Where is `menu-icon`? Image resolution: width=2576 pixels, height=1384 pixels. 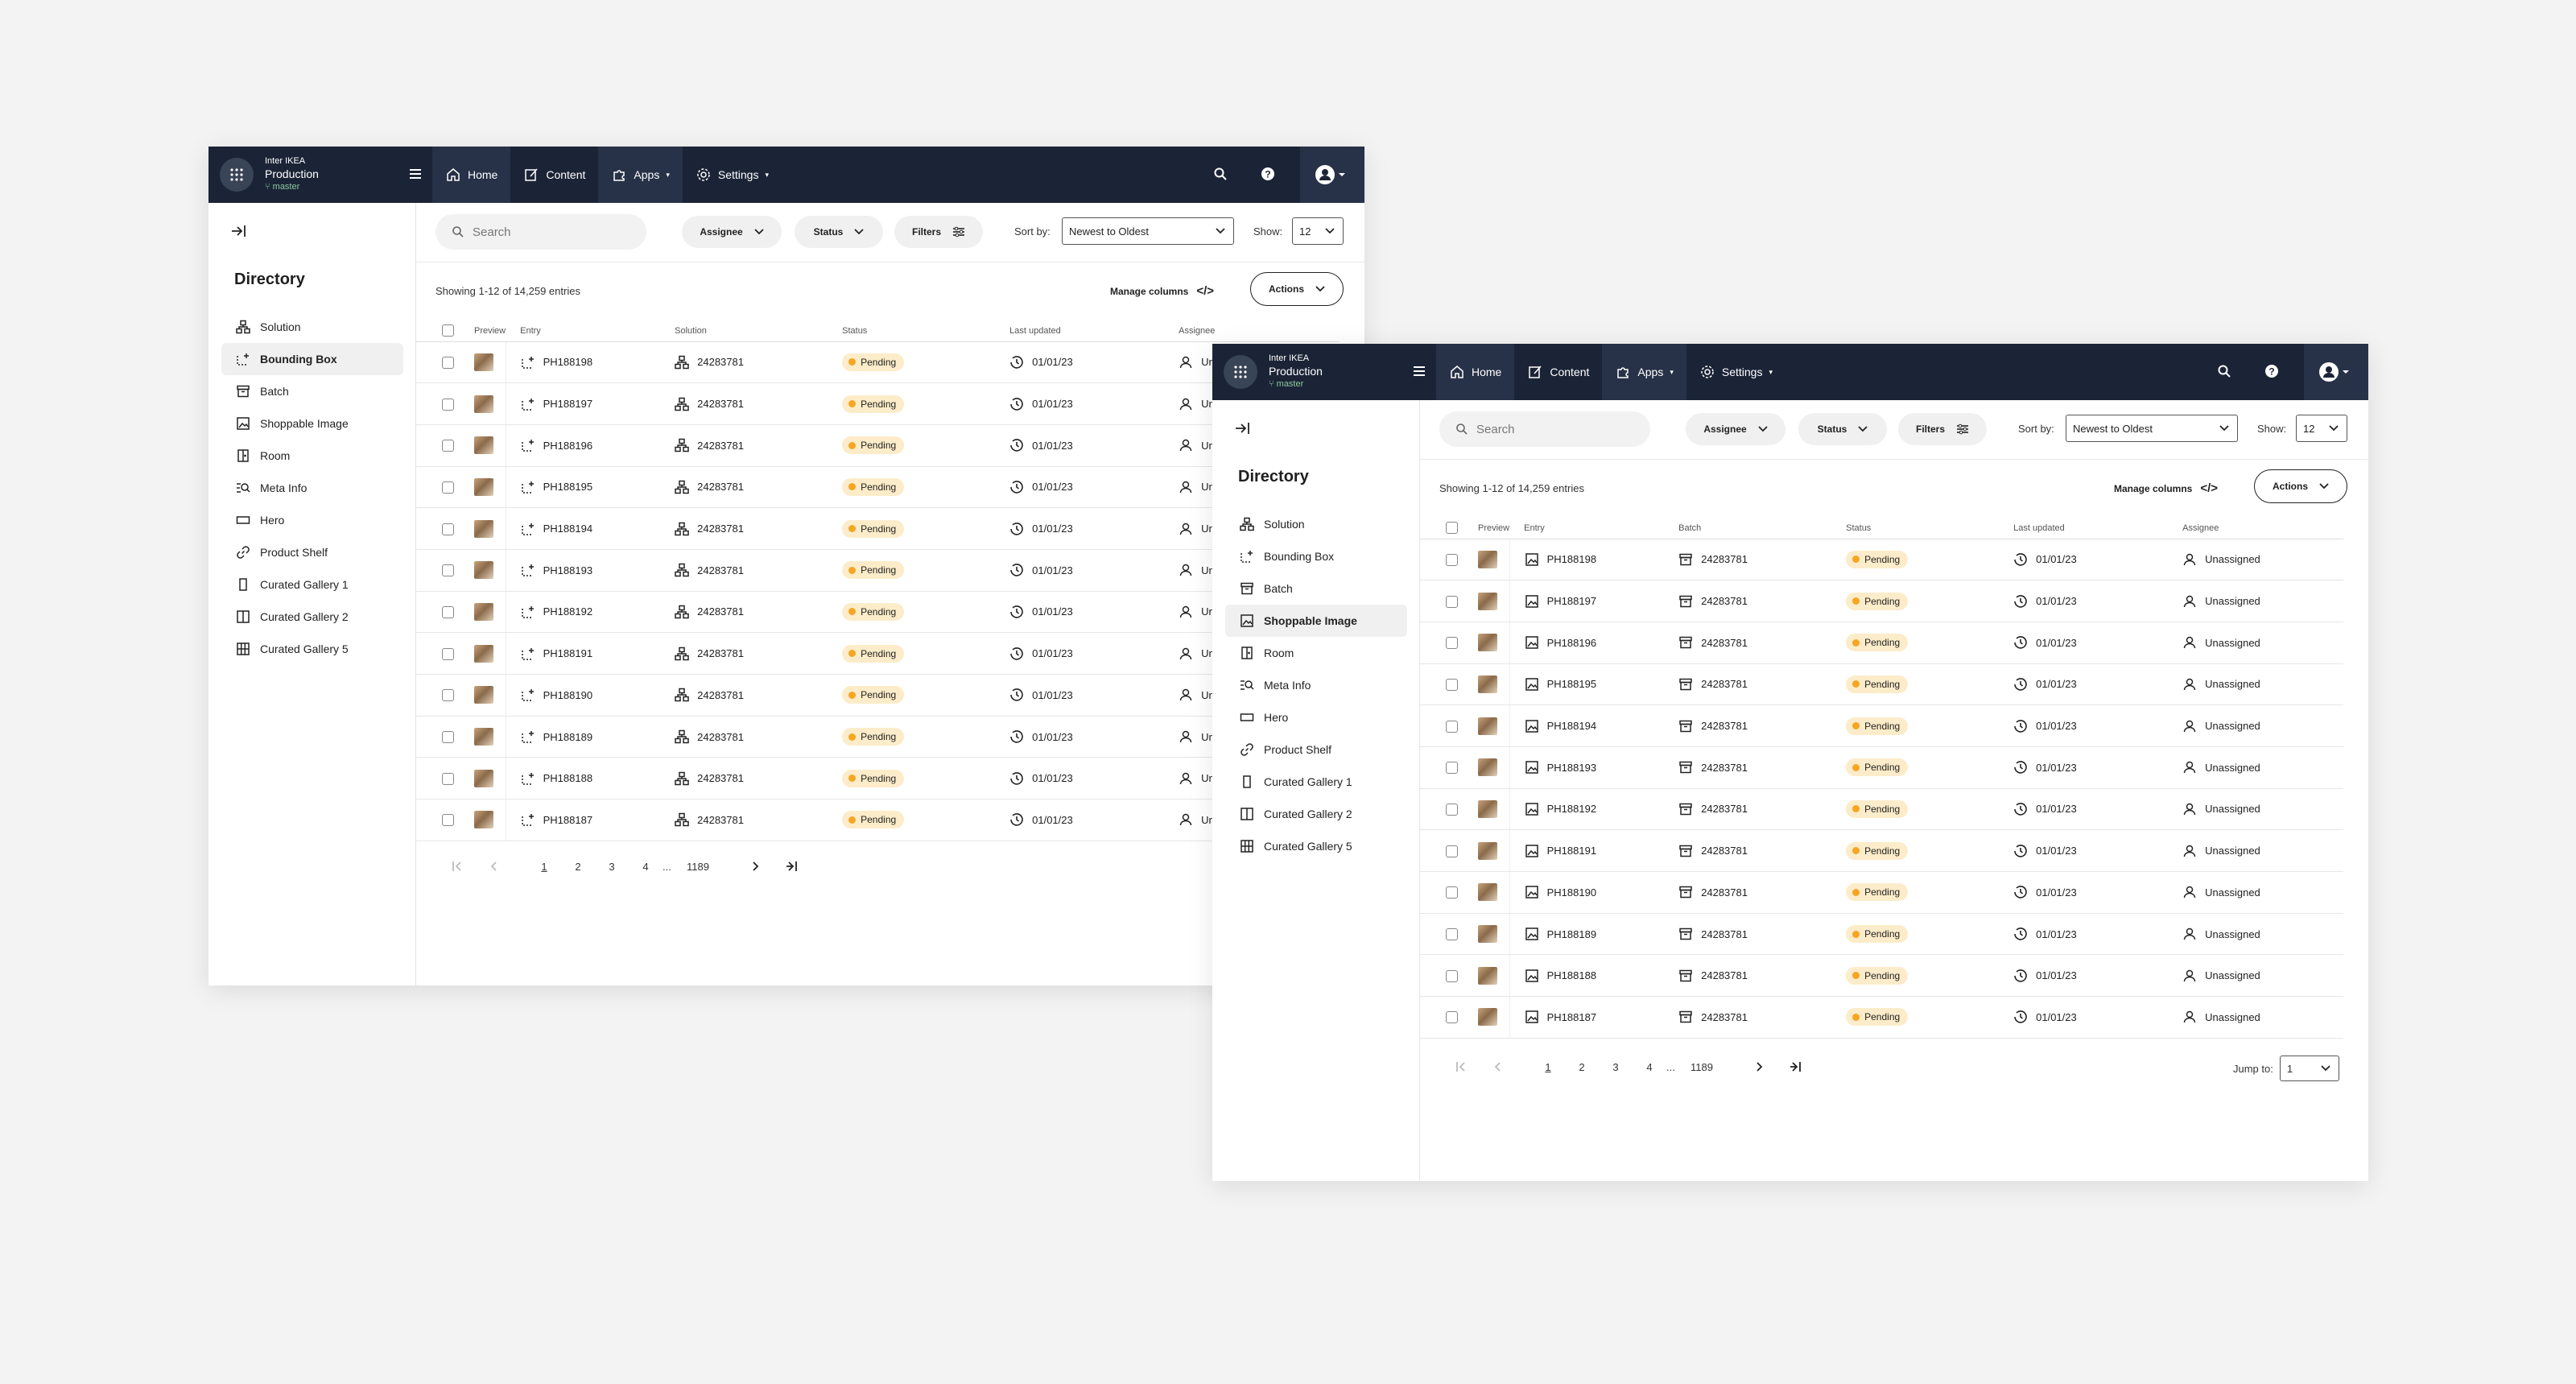 menu-icon is located at coordinates (1419, 371).